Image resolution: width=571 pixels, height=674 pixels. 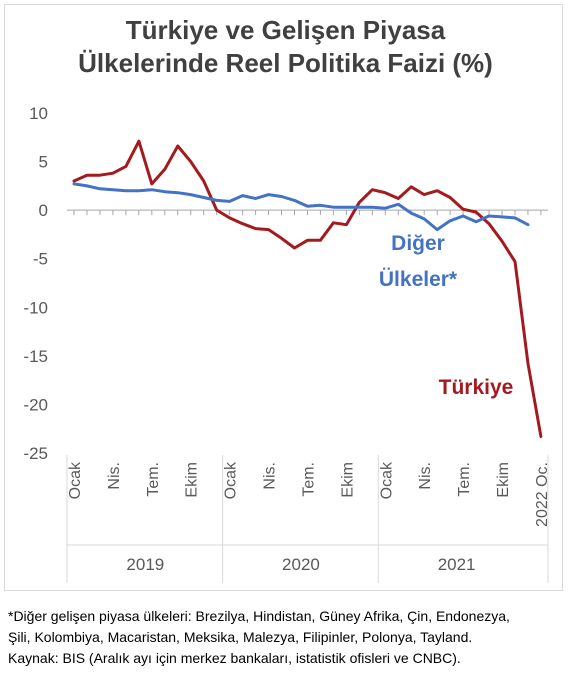 What do you see at coordinates (457, 564) in the screenshot?
I see `year-label: 2021` at bounding box center [457, 564].